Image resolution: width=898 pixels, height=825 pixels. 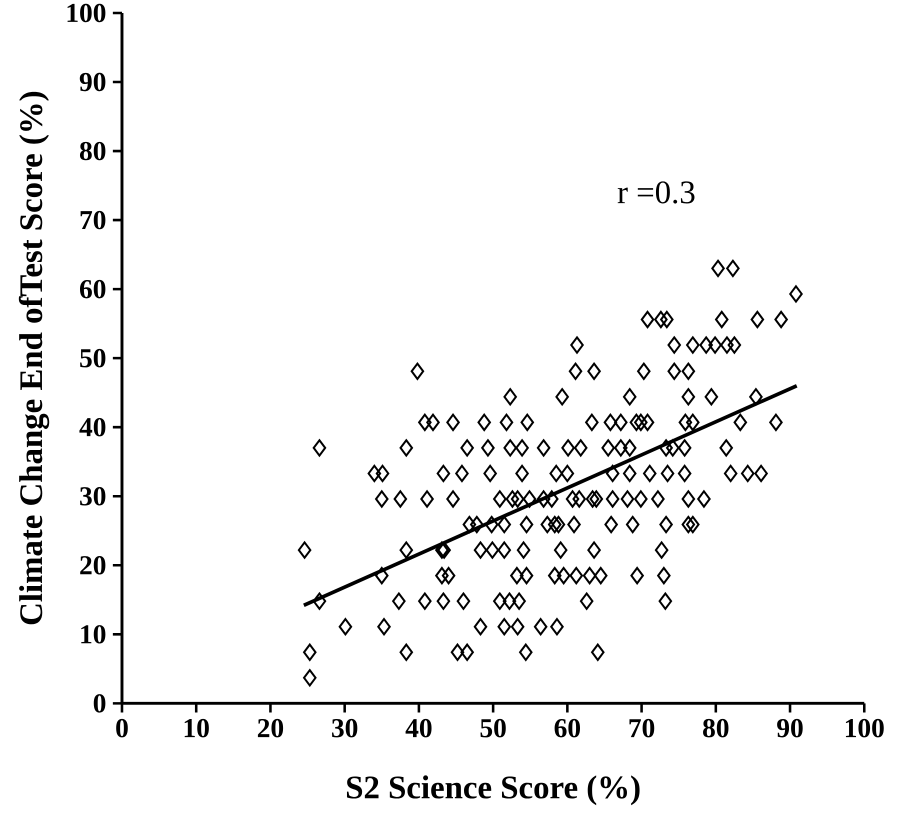 I want to click on x-tick-label: 90, so click(x=790, y=728).